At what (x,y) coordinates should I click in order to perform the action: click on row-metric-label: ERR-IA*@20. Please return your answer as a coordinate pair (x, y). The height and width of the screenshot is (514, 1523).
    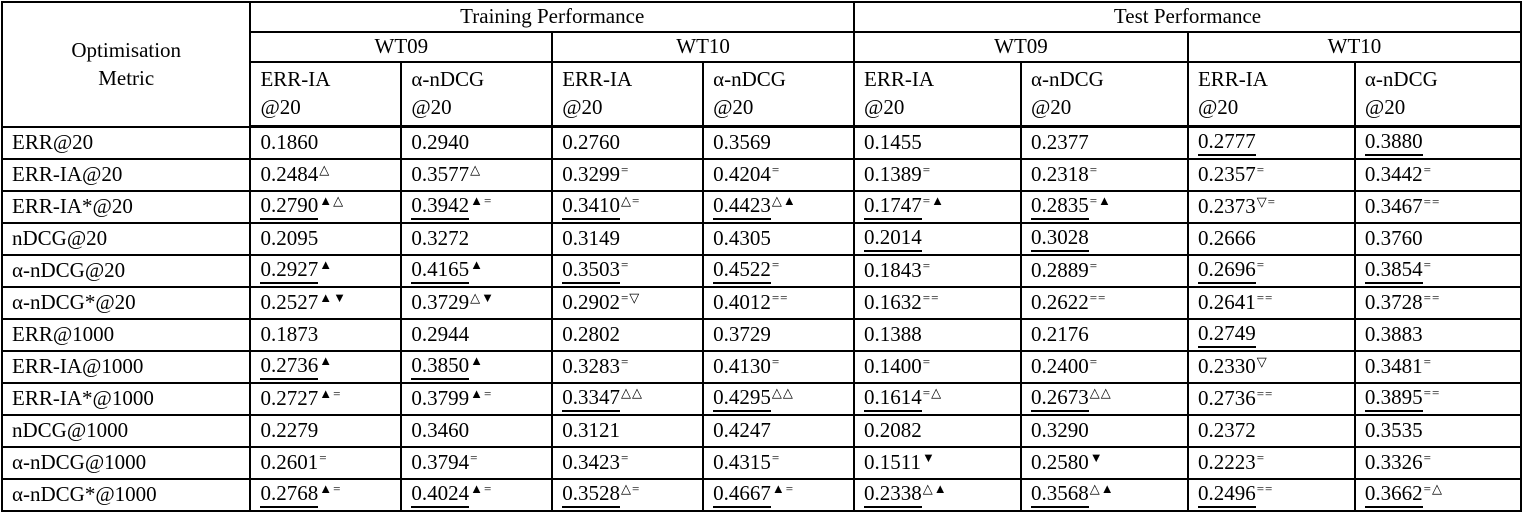
    Looking at the image, I should click on (126, 206).